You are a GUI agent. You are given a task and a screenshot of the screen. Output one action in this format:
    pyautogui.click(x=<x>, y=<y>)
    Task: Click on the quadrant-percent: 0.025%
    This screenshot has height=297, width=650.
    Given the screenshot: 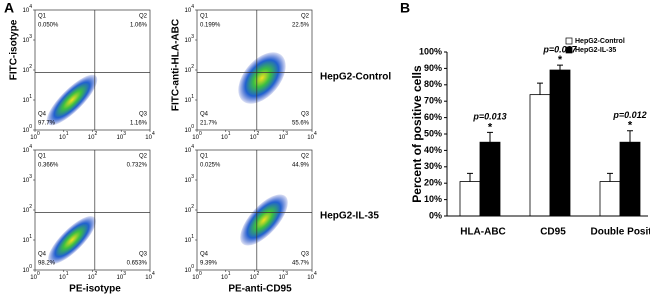 What is the action you would take?
    pyautogui.click(x=210, y=166)
    